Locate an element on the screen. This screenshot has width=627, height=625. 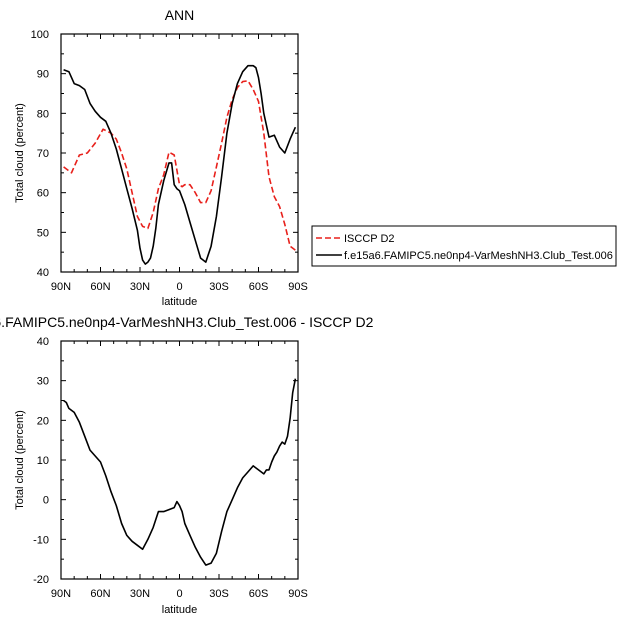
y-tick-label: 10 is located at coordinates (43, 461).